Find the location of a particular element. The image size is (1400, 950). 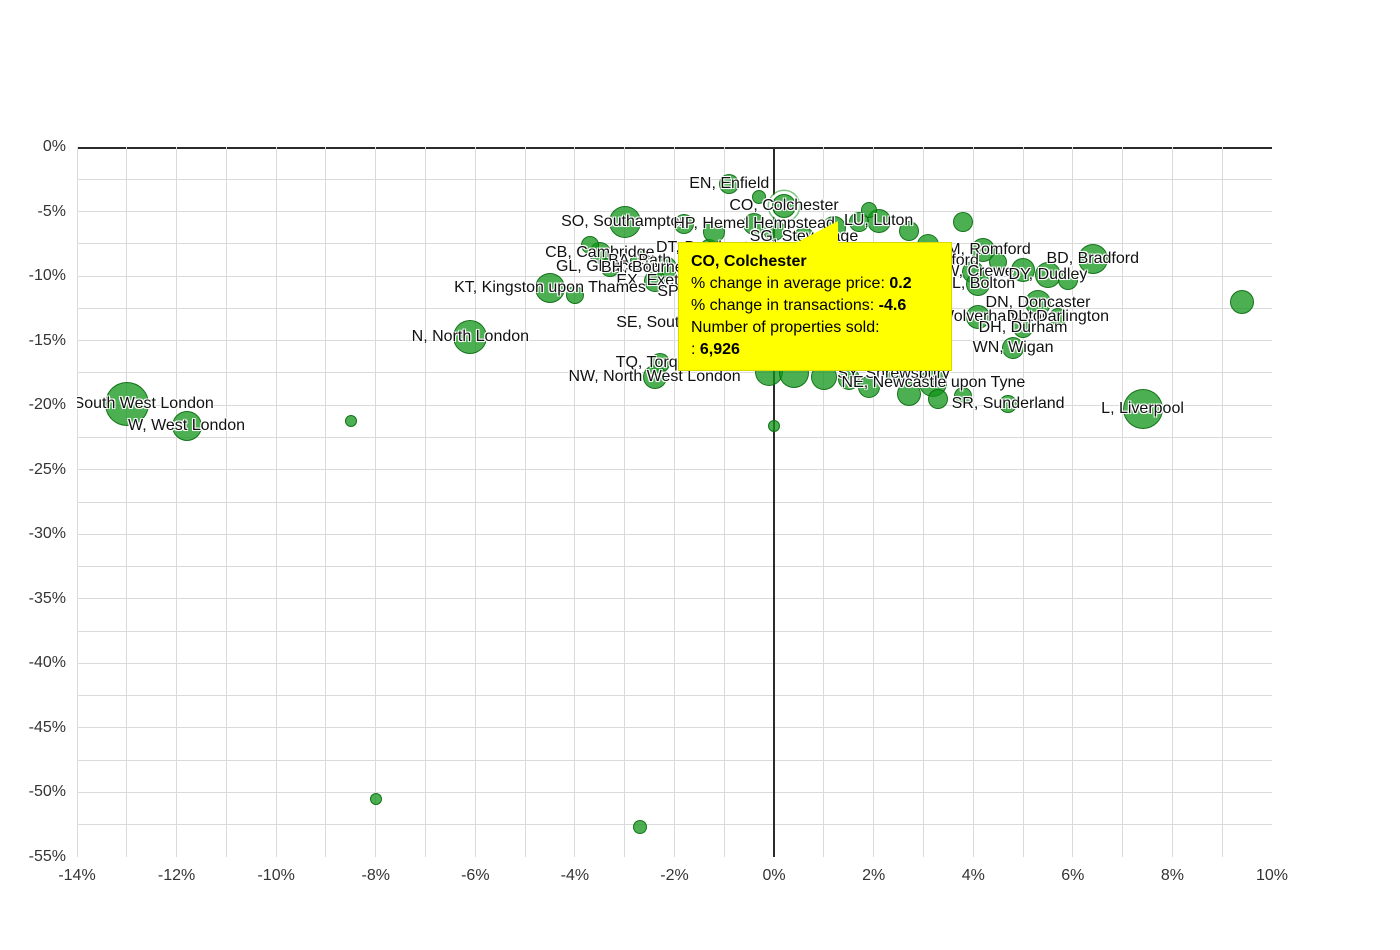

bubble-label: BL, Bolton is located at coordinates (978, 283).